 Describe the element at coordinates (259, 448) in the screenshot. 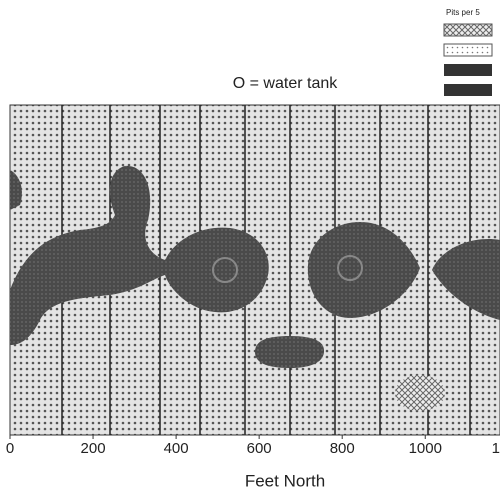

I see `x-tick-label: 600` at that location.